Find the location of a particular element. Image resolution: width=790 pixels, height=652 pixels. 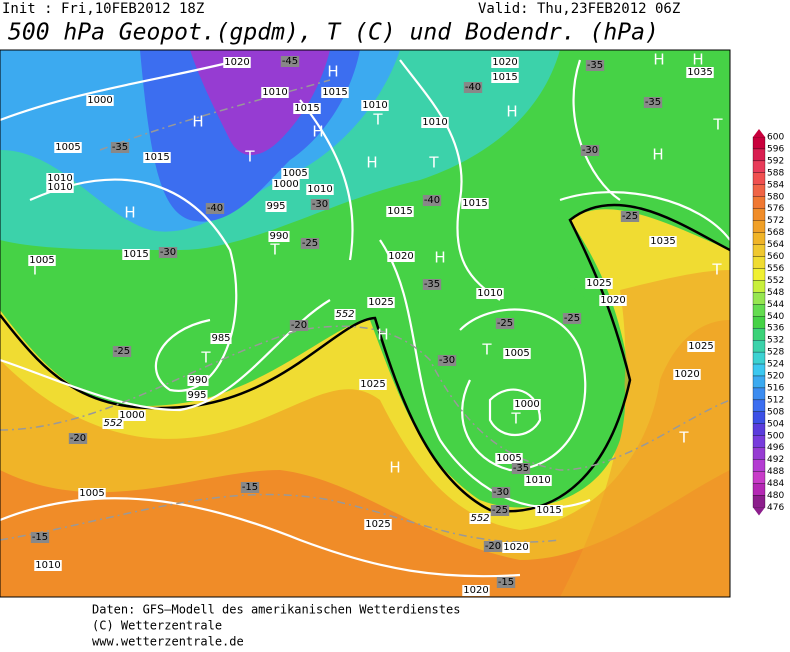

isobar-label: 990 is located at coordinates (278, 236).